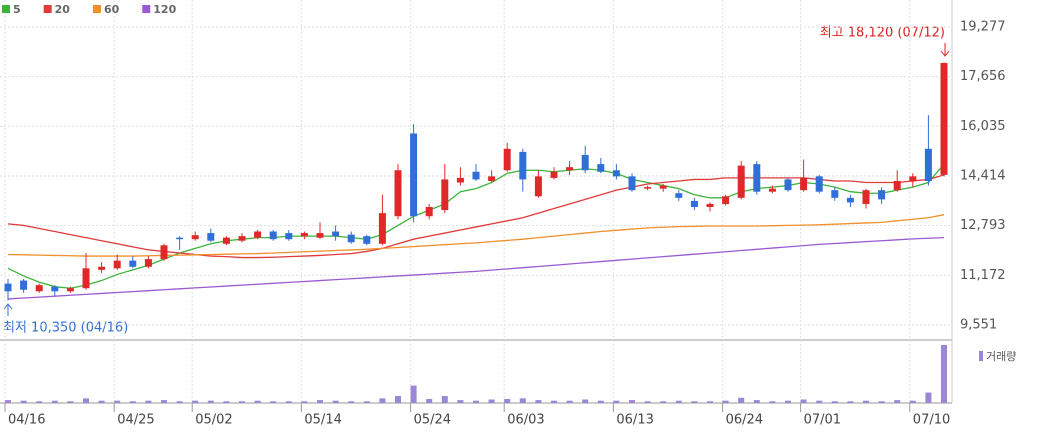 This screenshot has width=1050, height=434. Describe the element at coordinates (65, 328) in the screenshot. I see `low-annotation: 최저 10,350 (04/16)` at that location.